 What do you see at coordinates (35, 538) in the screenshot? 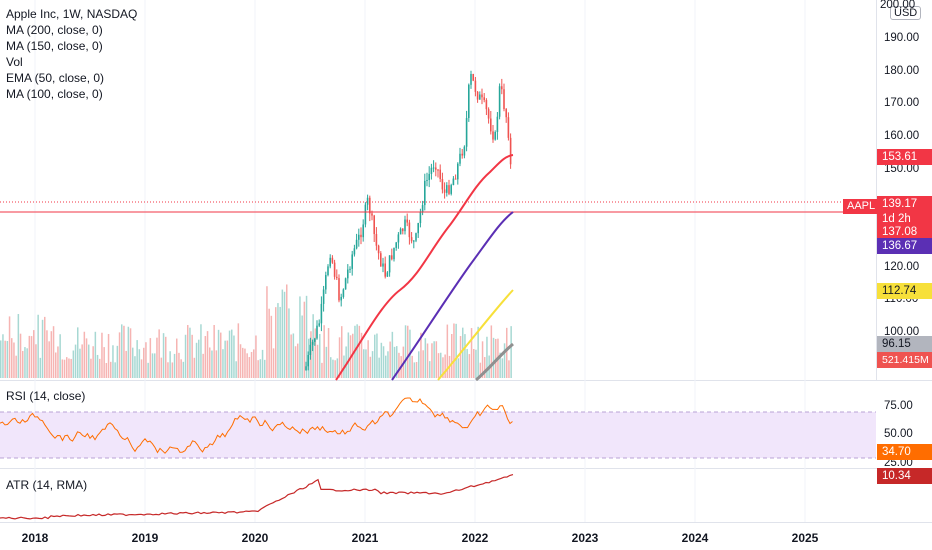
I see `time-tick: 2018` at bounding box center [35, 538].